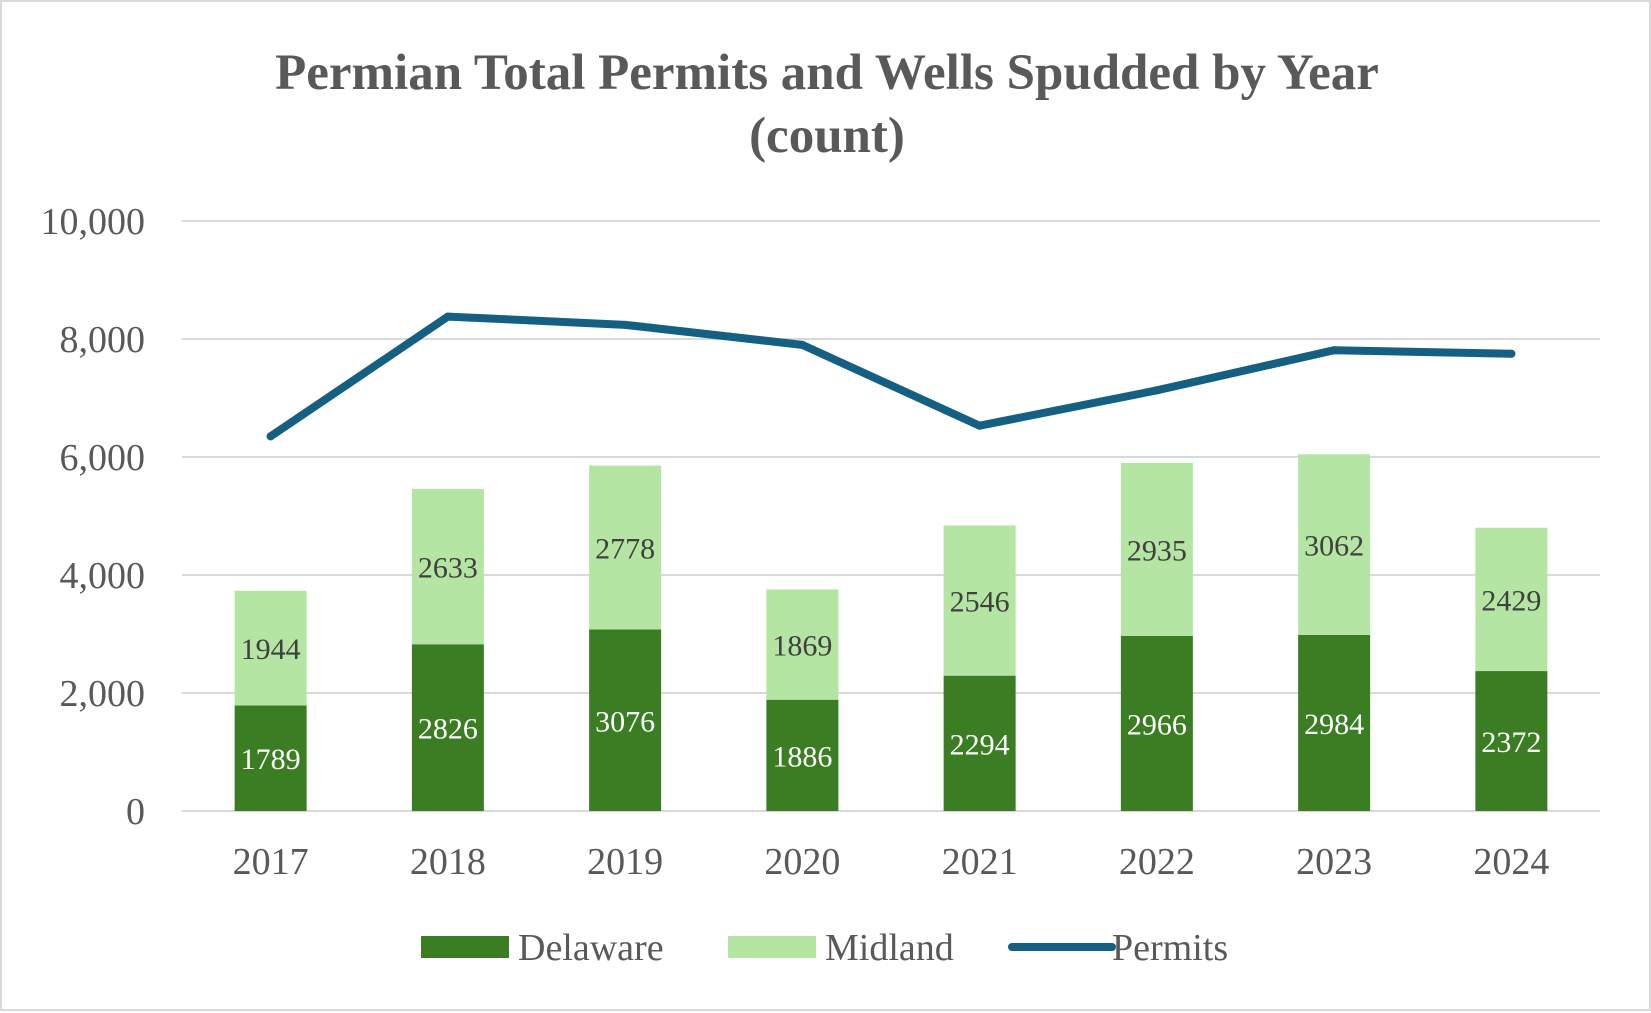 The image size is (1651, 1013). Describe the element at coordinates (980, 862) in the screenshot. I see `x-tick-label: 2021` at that location.